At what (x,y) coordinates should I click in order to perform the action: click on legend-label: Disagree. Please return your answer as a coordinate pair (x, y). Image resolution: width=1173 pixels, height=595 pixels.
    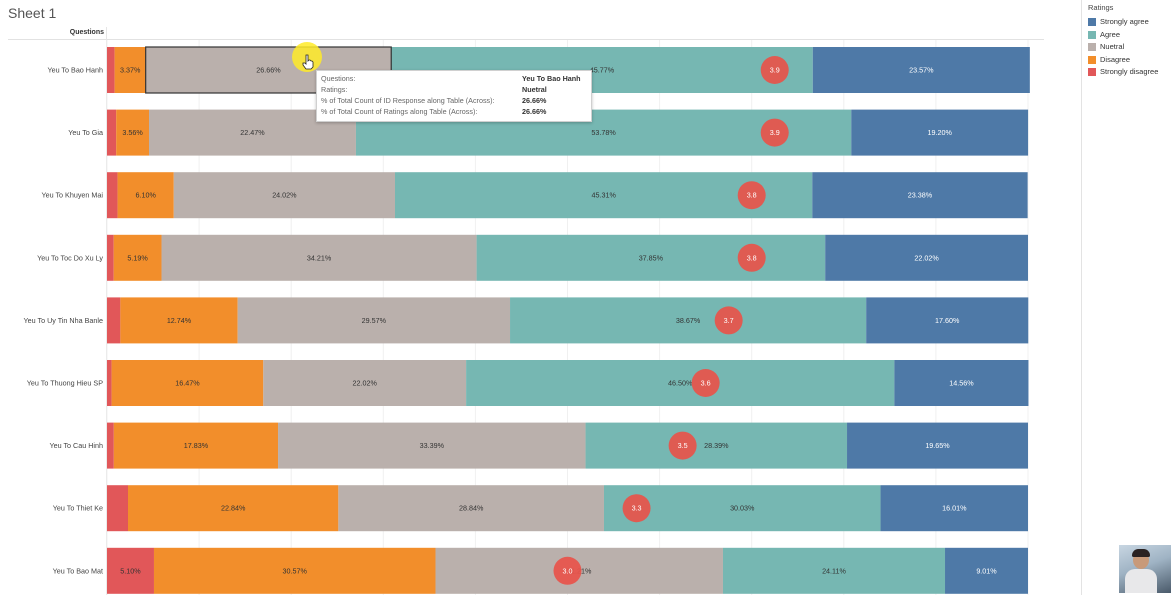
    Looking at the image, I should click on (1115, 59).